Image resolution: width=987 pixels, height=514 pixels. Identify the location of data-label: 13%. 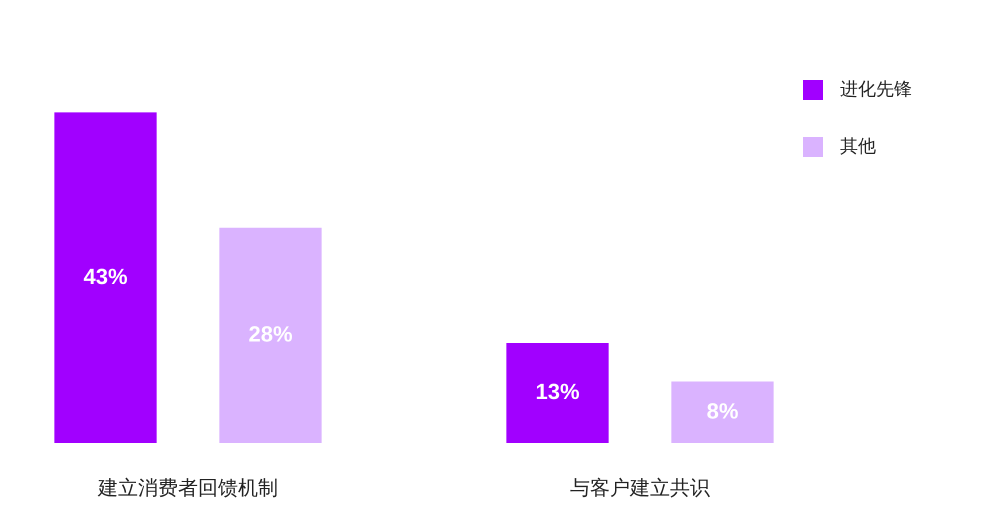
(557, 391).